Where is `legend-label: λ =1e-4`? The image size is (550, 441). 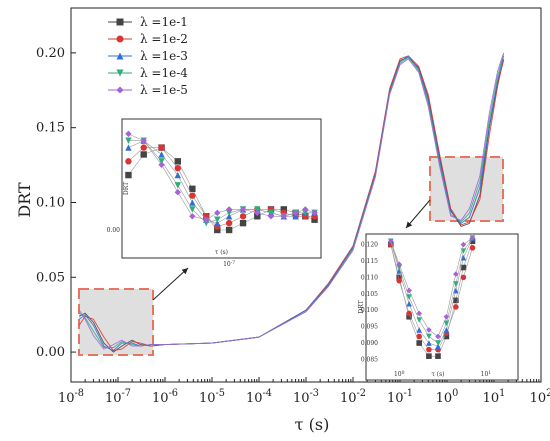 legend-label: λ =1e-4 is located at coordinates (164, 73).